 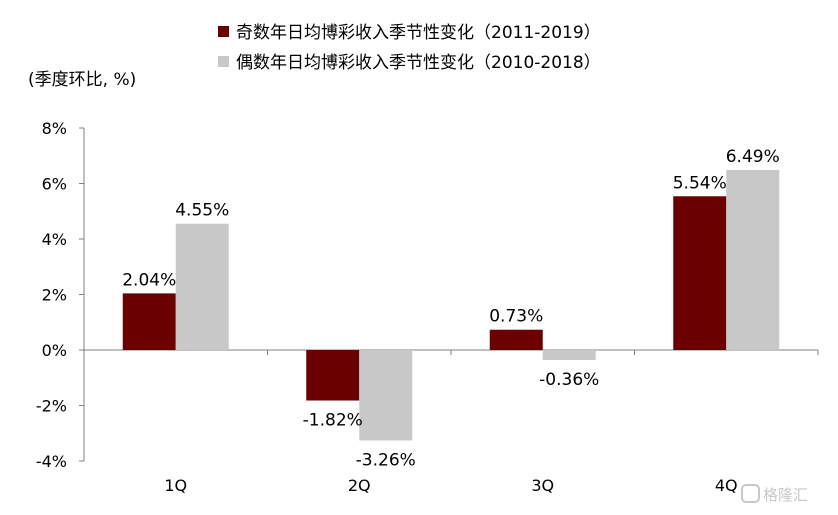 I want to click on bar-series0-3Q, so click(x=516, y=339).